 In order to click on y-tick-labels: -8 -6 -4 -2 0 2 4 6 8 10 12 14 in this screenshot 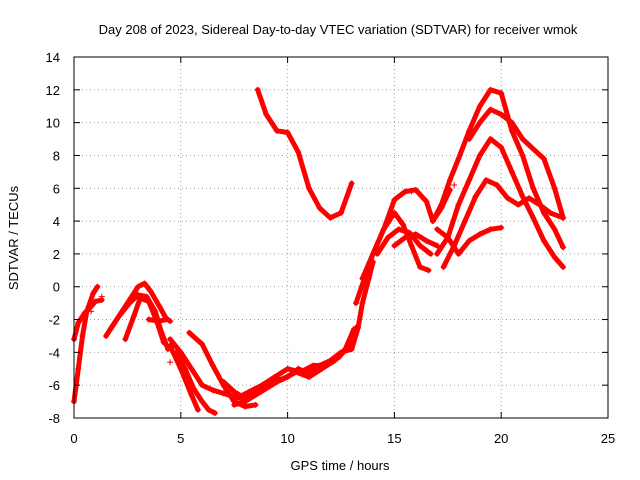, I will do `click(53, 238)`.